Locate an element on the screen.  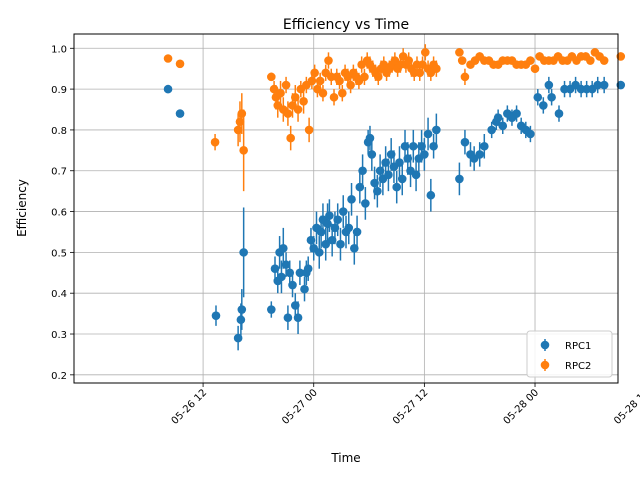
y-tick-label: 0.2 is located at coordinates (59, 376).